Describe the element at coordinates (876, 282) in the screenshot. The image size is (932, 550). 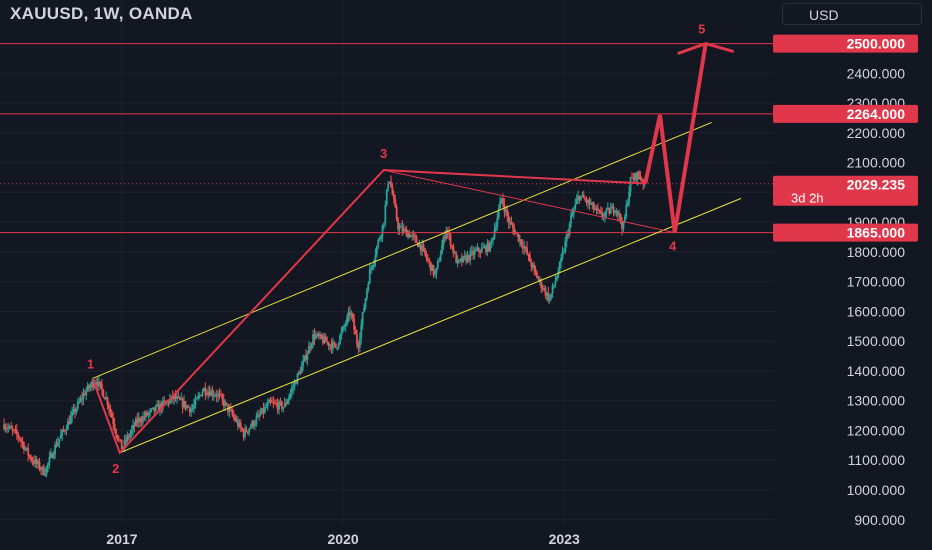
I see `price-tick-label: 1700.000` at that location.